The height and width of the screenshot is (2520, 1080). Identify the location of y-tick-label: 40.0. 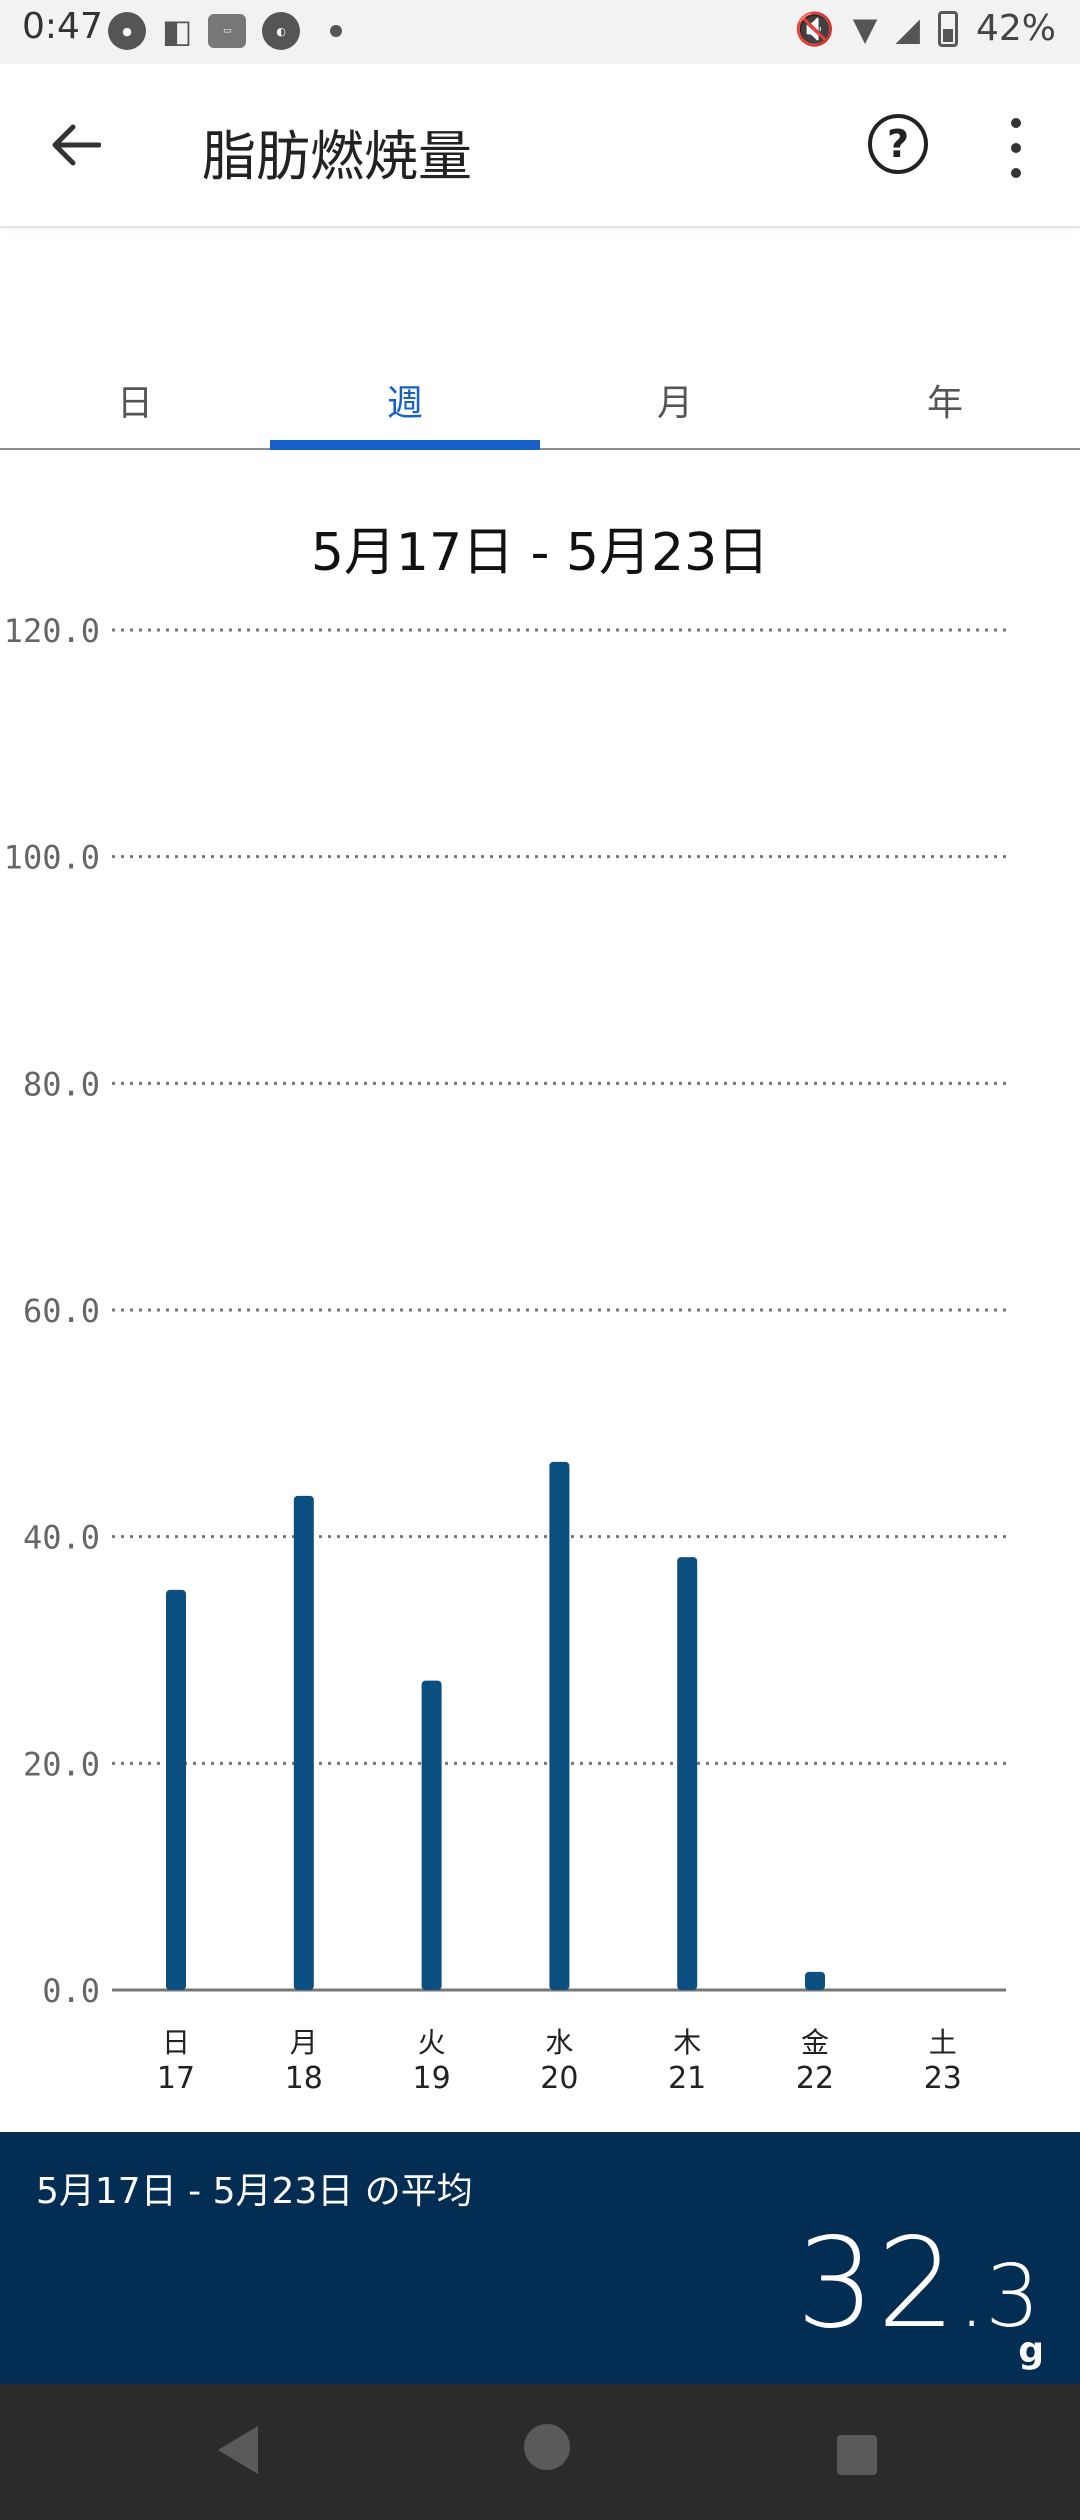
(61, 1538).